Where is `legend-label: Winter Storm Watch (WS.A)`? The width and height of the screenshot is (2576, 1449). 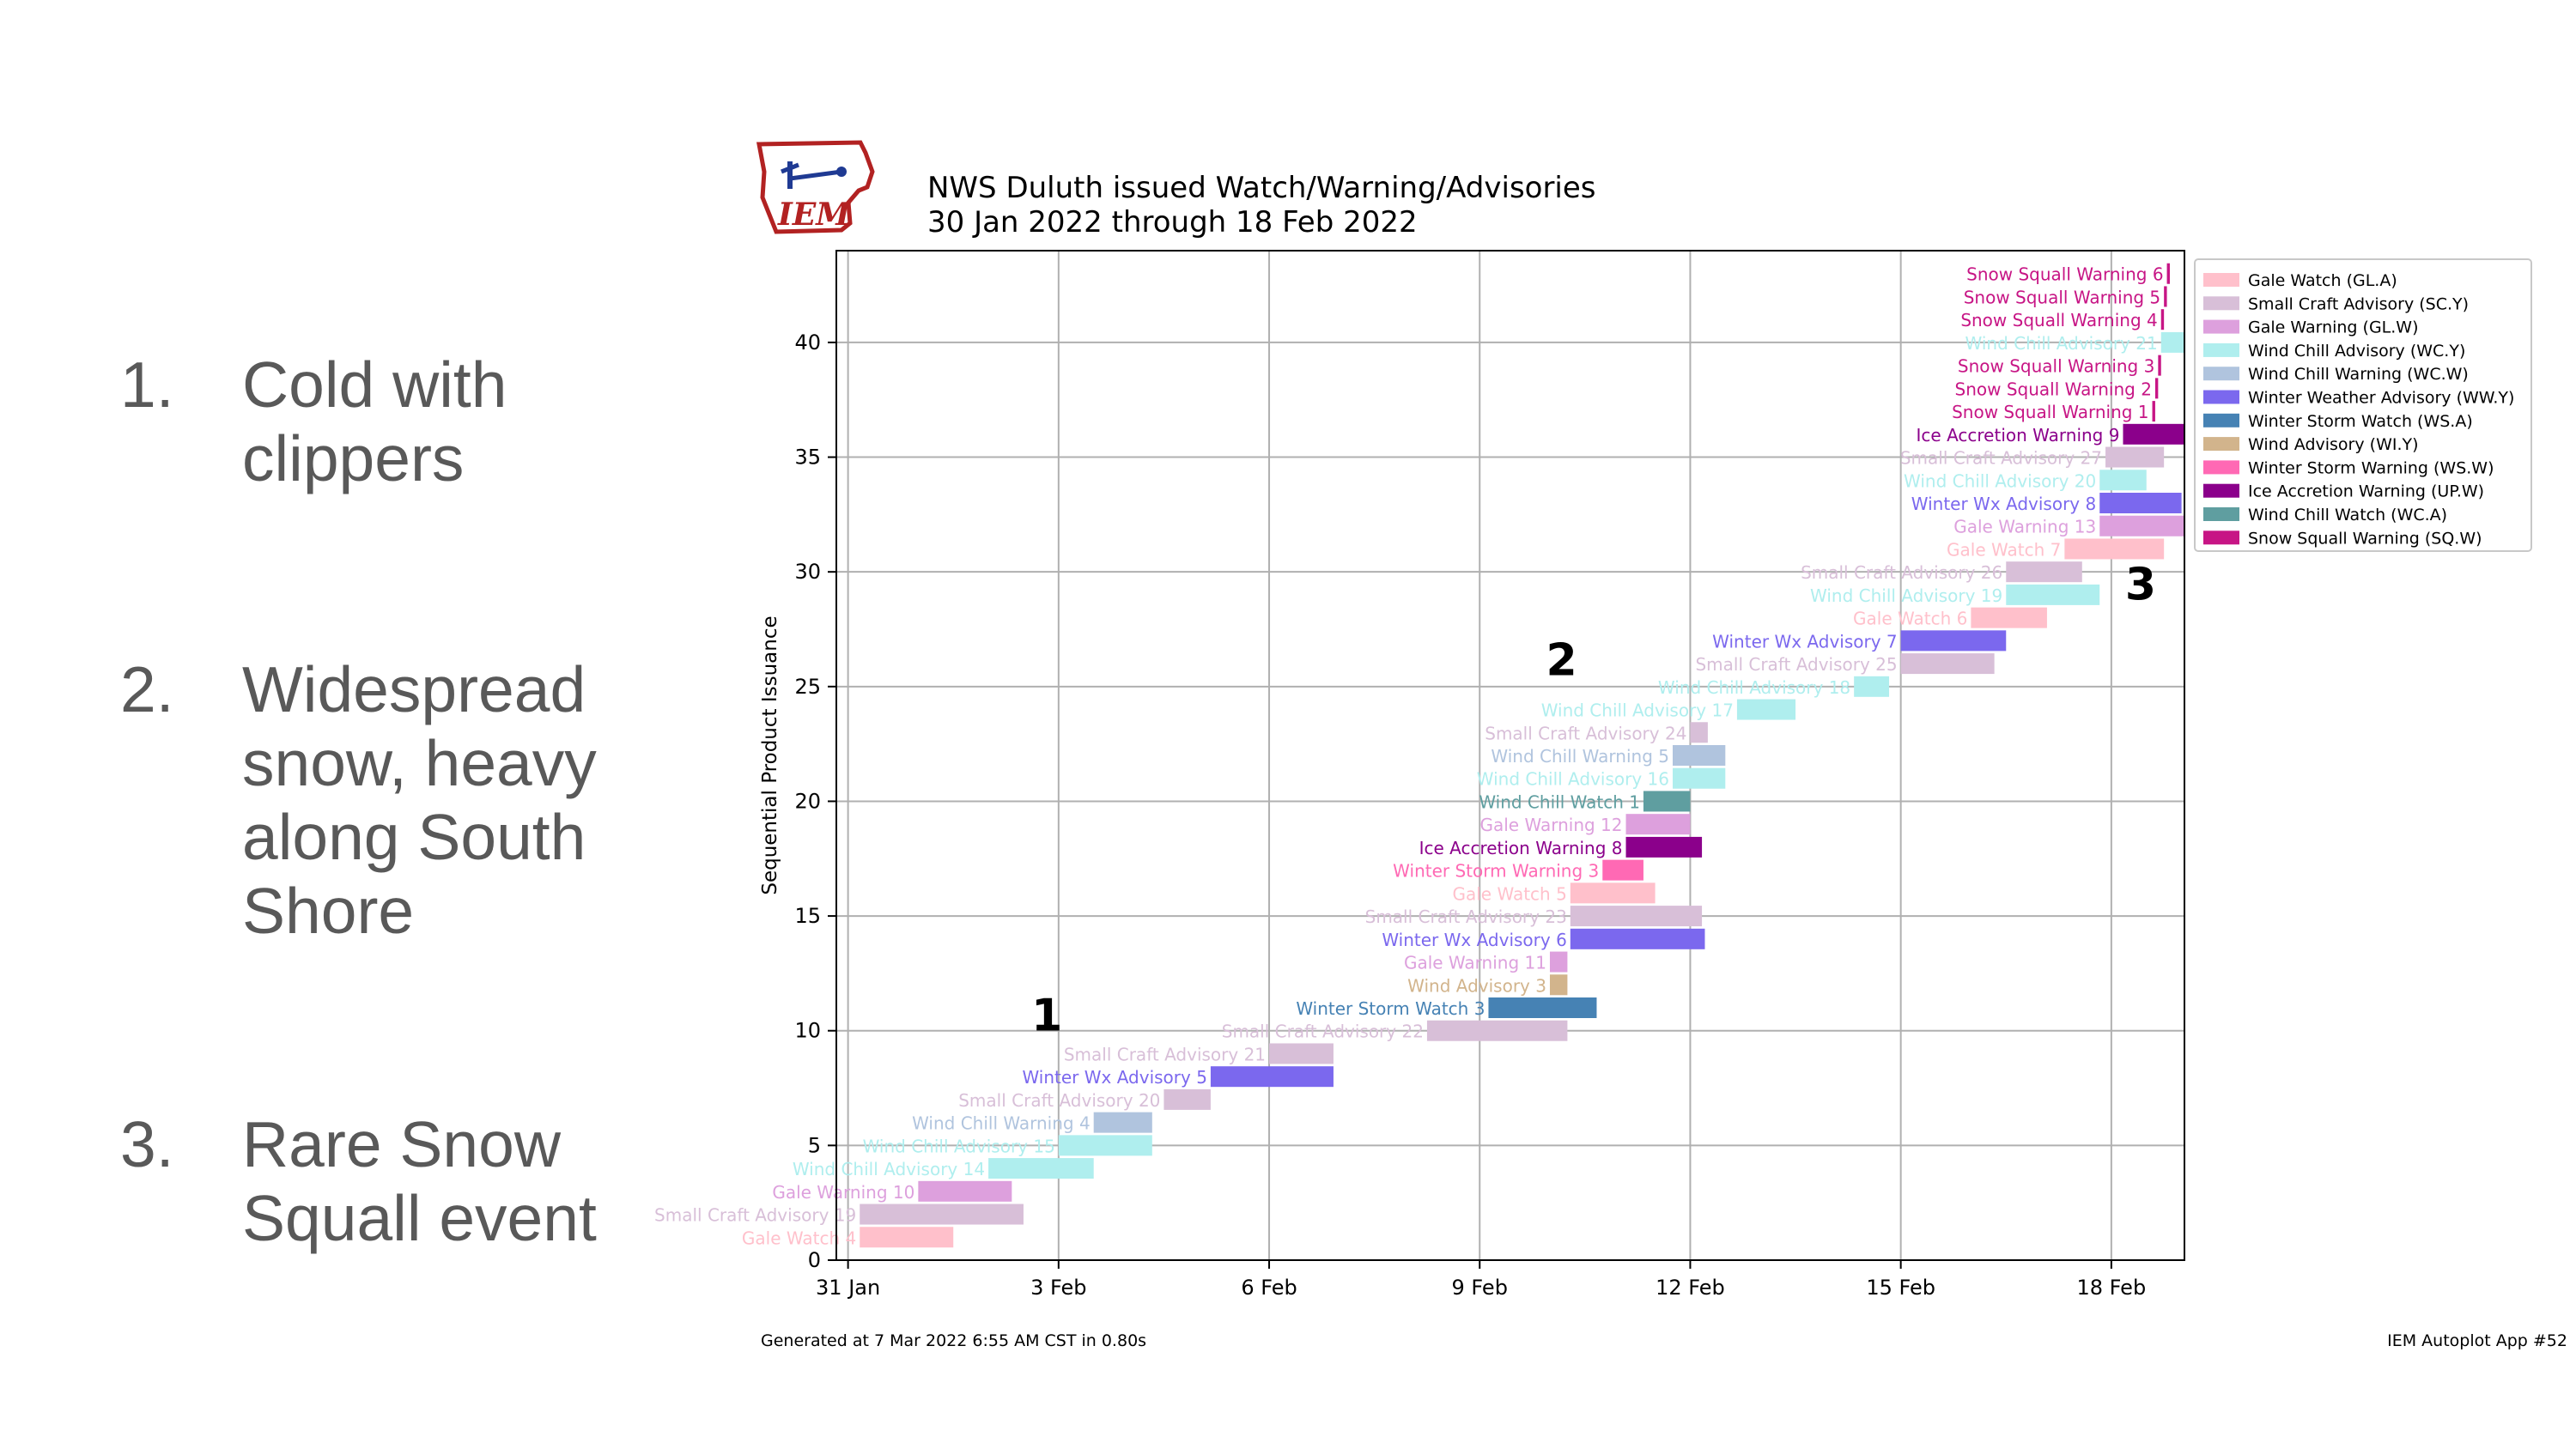
legend-label: Winter Storm Watch (WS.A) is located at coordinates (2361, 421).